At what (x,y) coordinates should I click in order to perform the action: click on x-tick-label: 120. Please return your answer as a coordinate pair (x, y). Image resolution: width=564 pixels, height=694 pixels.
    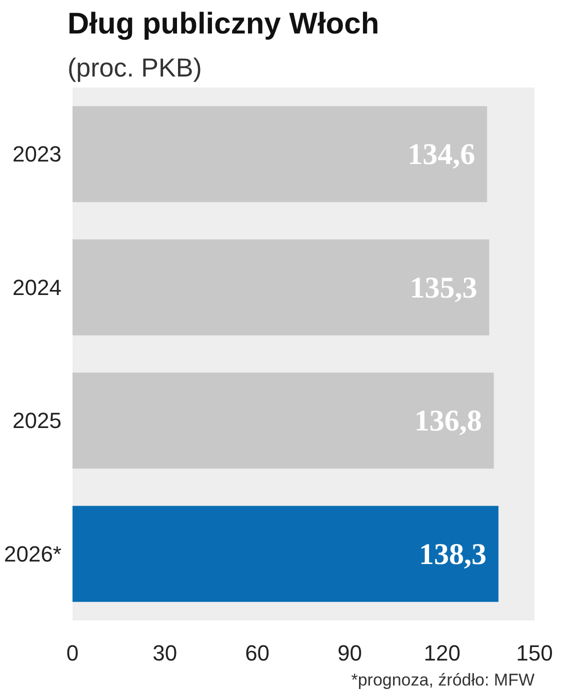
    Looking at the image, I should click on (442, 653).